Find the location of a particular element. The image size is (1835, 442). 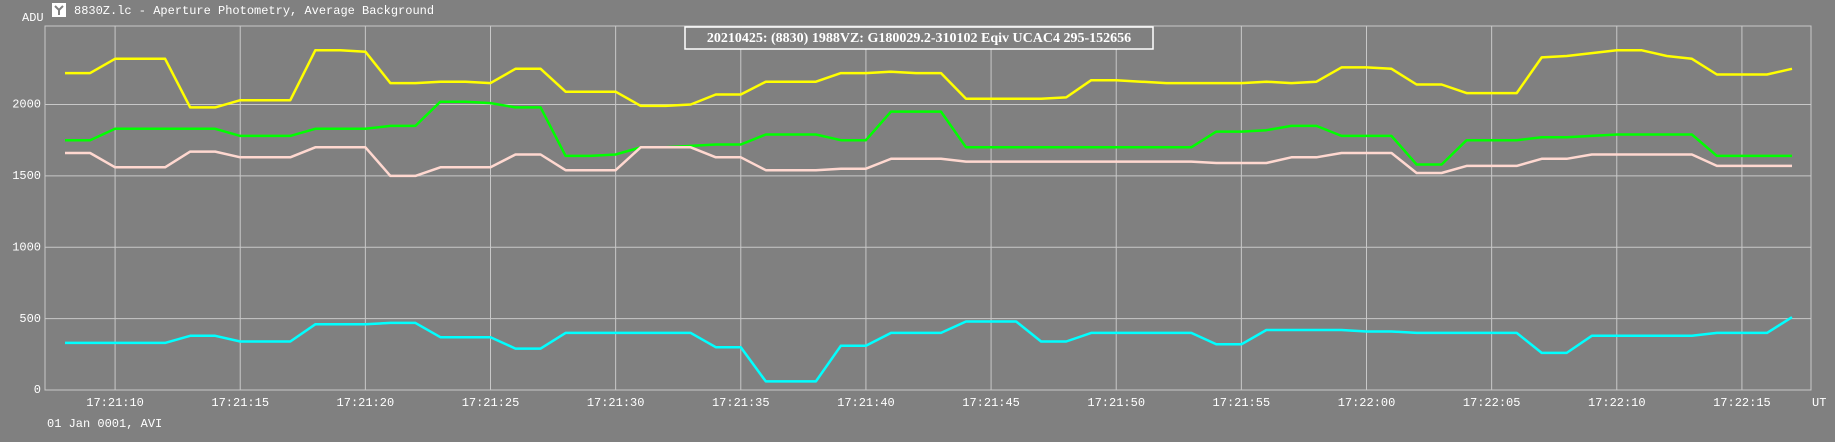

annotation-box is located at coordinates (919, 38).